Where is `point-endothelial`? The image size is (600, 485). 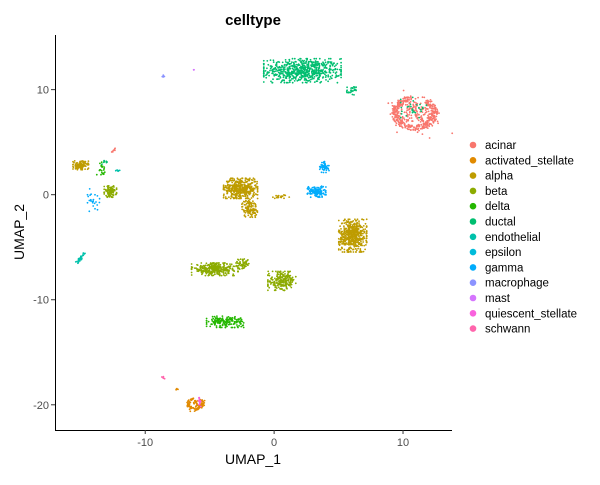 point-endothelial is located at coordinates (81, 259).